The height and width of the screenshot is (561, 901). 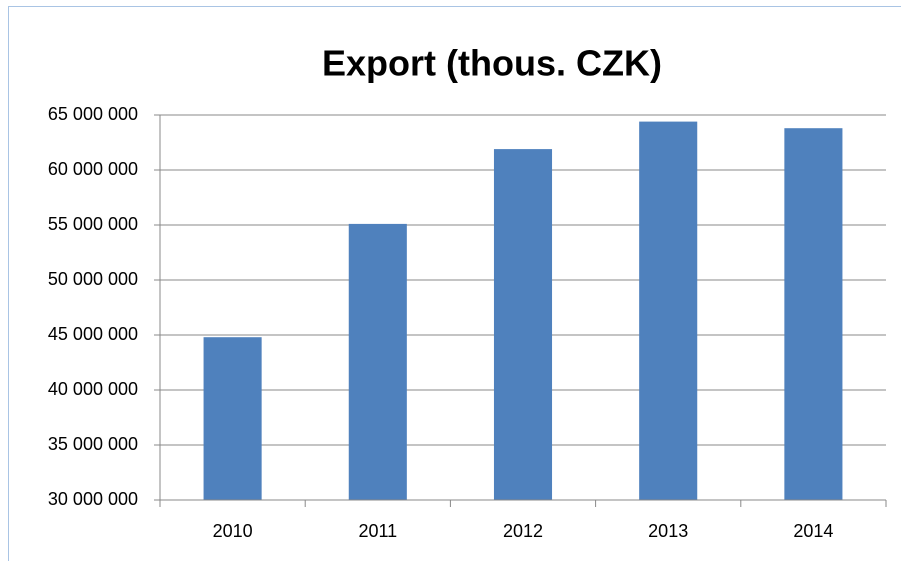 What do you see at coordinates (93, 114) in the screenshot?
I see `y-tick-label: 65 000 000` at bounding box center [93, 114].